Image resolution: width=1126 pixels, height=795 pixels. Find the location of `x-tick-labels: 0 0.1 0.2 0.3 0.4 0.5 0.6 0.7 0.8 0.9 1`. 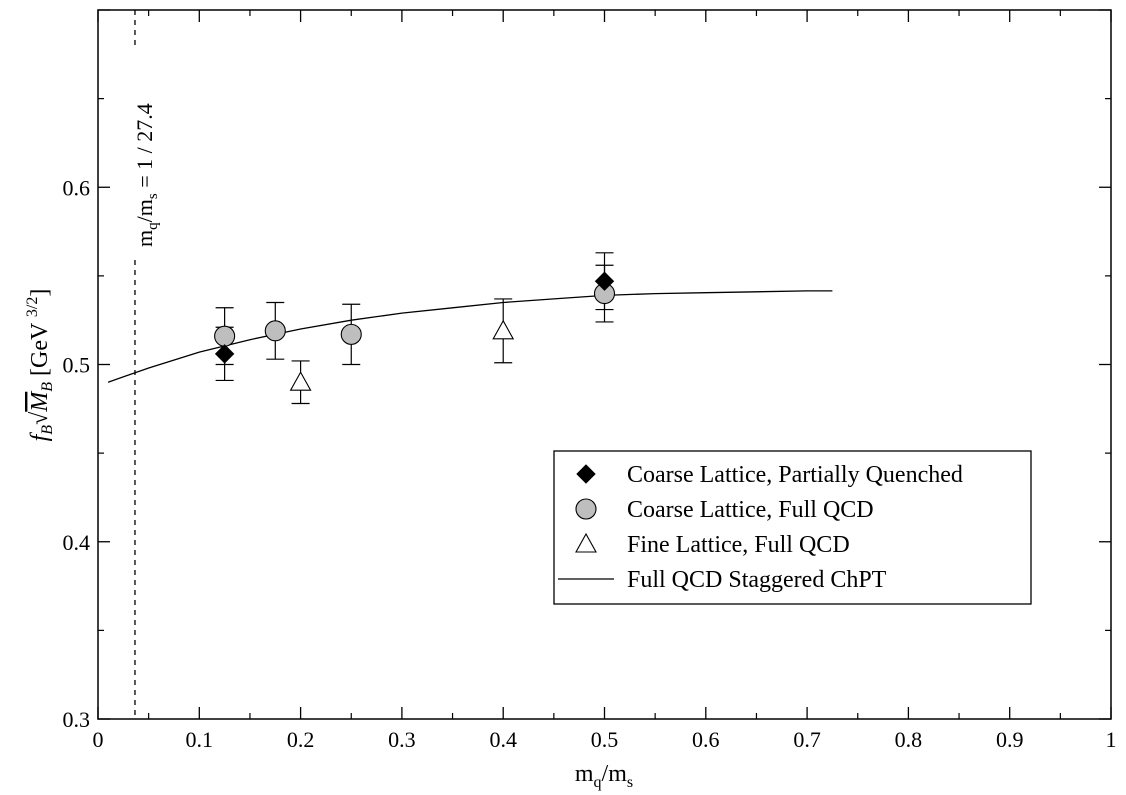

x-tick-labels: 0 0.1 0.2 0.3 0.4 0.5 0.6 0.7 0.8 0.9 1 is located at coordinates (605, 739).